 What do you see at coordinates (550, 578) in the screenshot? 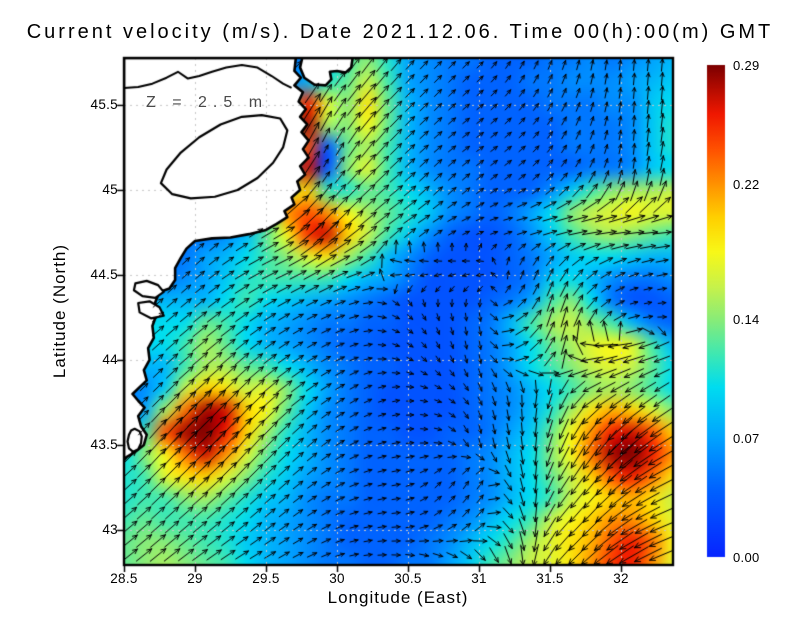
I see `x-tick-label: 31.5` at bounding box center [550, 578].